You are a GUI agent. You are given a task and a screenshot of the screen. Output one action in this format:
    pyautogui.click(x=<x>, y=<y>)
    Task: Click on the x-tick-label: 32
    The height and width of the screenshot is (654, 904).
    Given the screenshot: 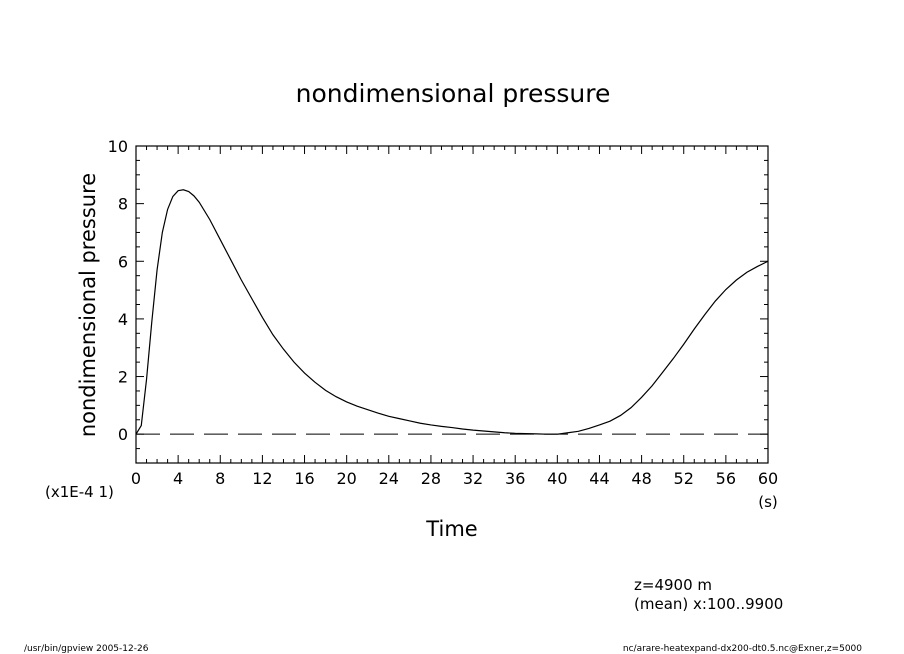 What is the action you would take?
    pyautogui.click(x=473, y=478)
    